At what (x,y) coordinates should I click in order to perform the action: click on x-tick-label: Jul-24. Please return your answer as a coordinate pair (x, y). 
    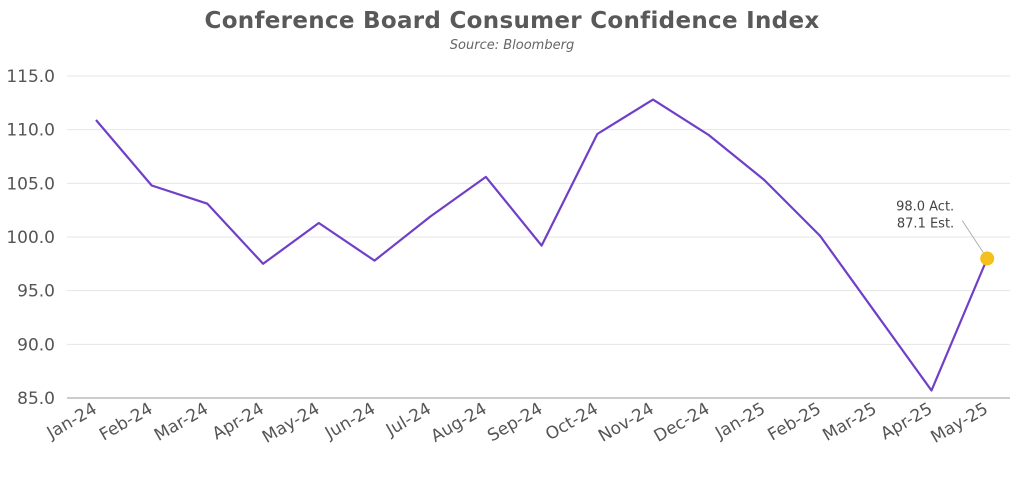
    Looking at the image, I should click on (408, 420).